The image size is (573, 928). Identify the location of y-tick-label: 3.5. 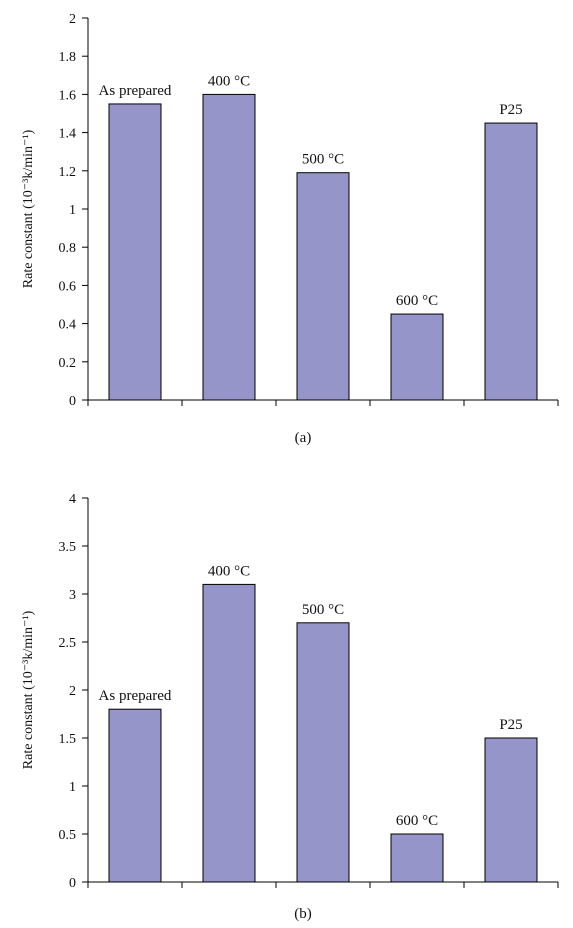
(68, 547).